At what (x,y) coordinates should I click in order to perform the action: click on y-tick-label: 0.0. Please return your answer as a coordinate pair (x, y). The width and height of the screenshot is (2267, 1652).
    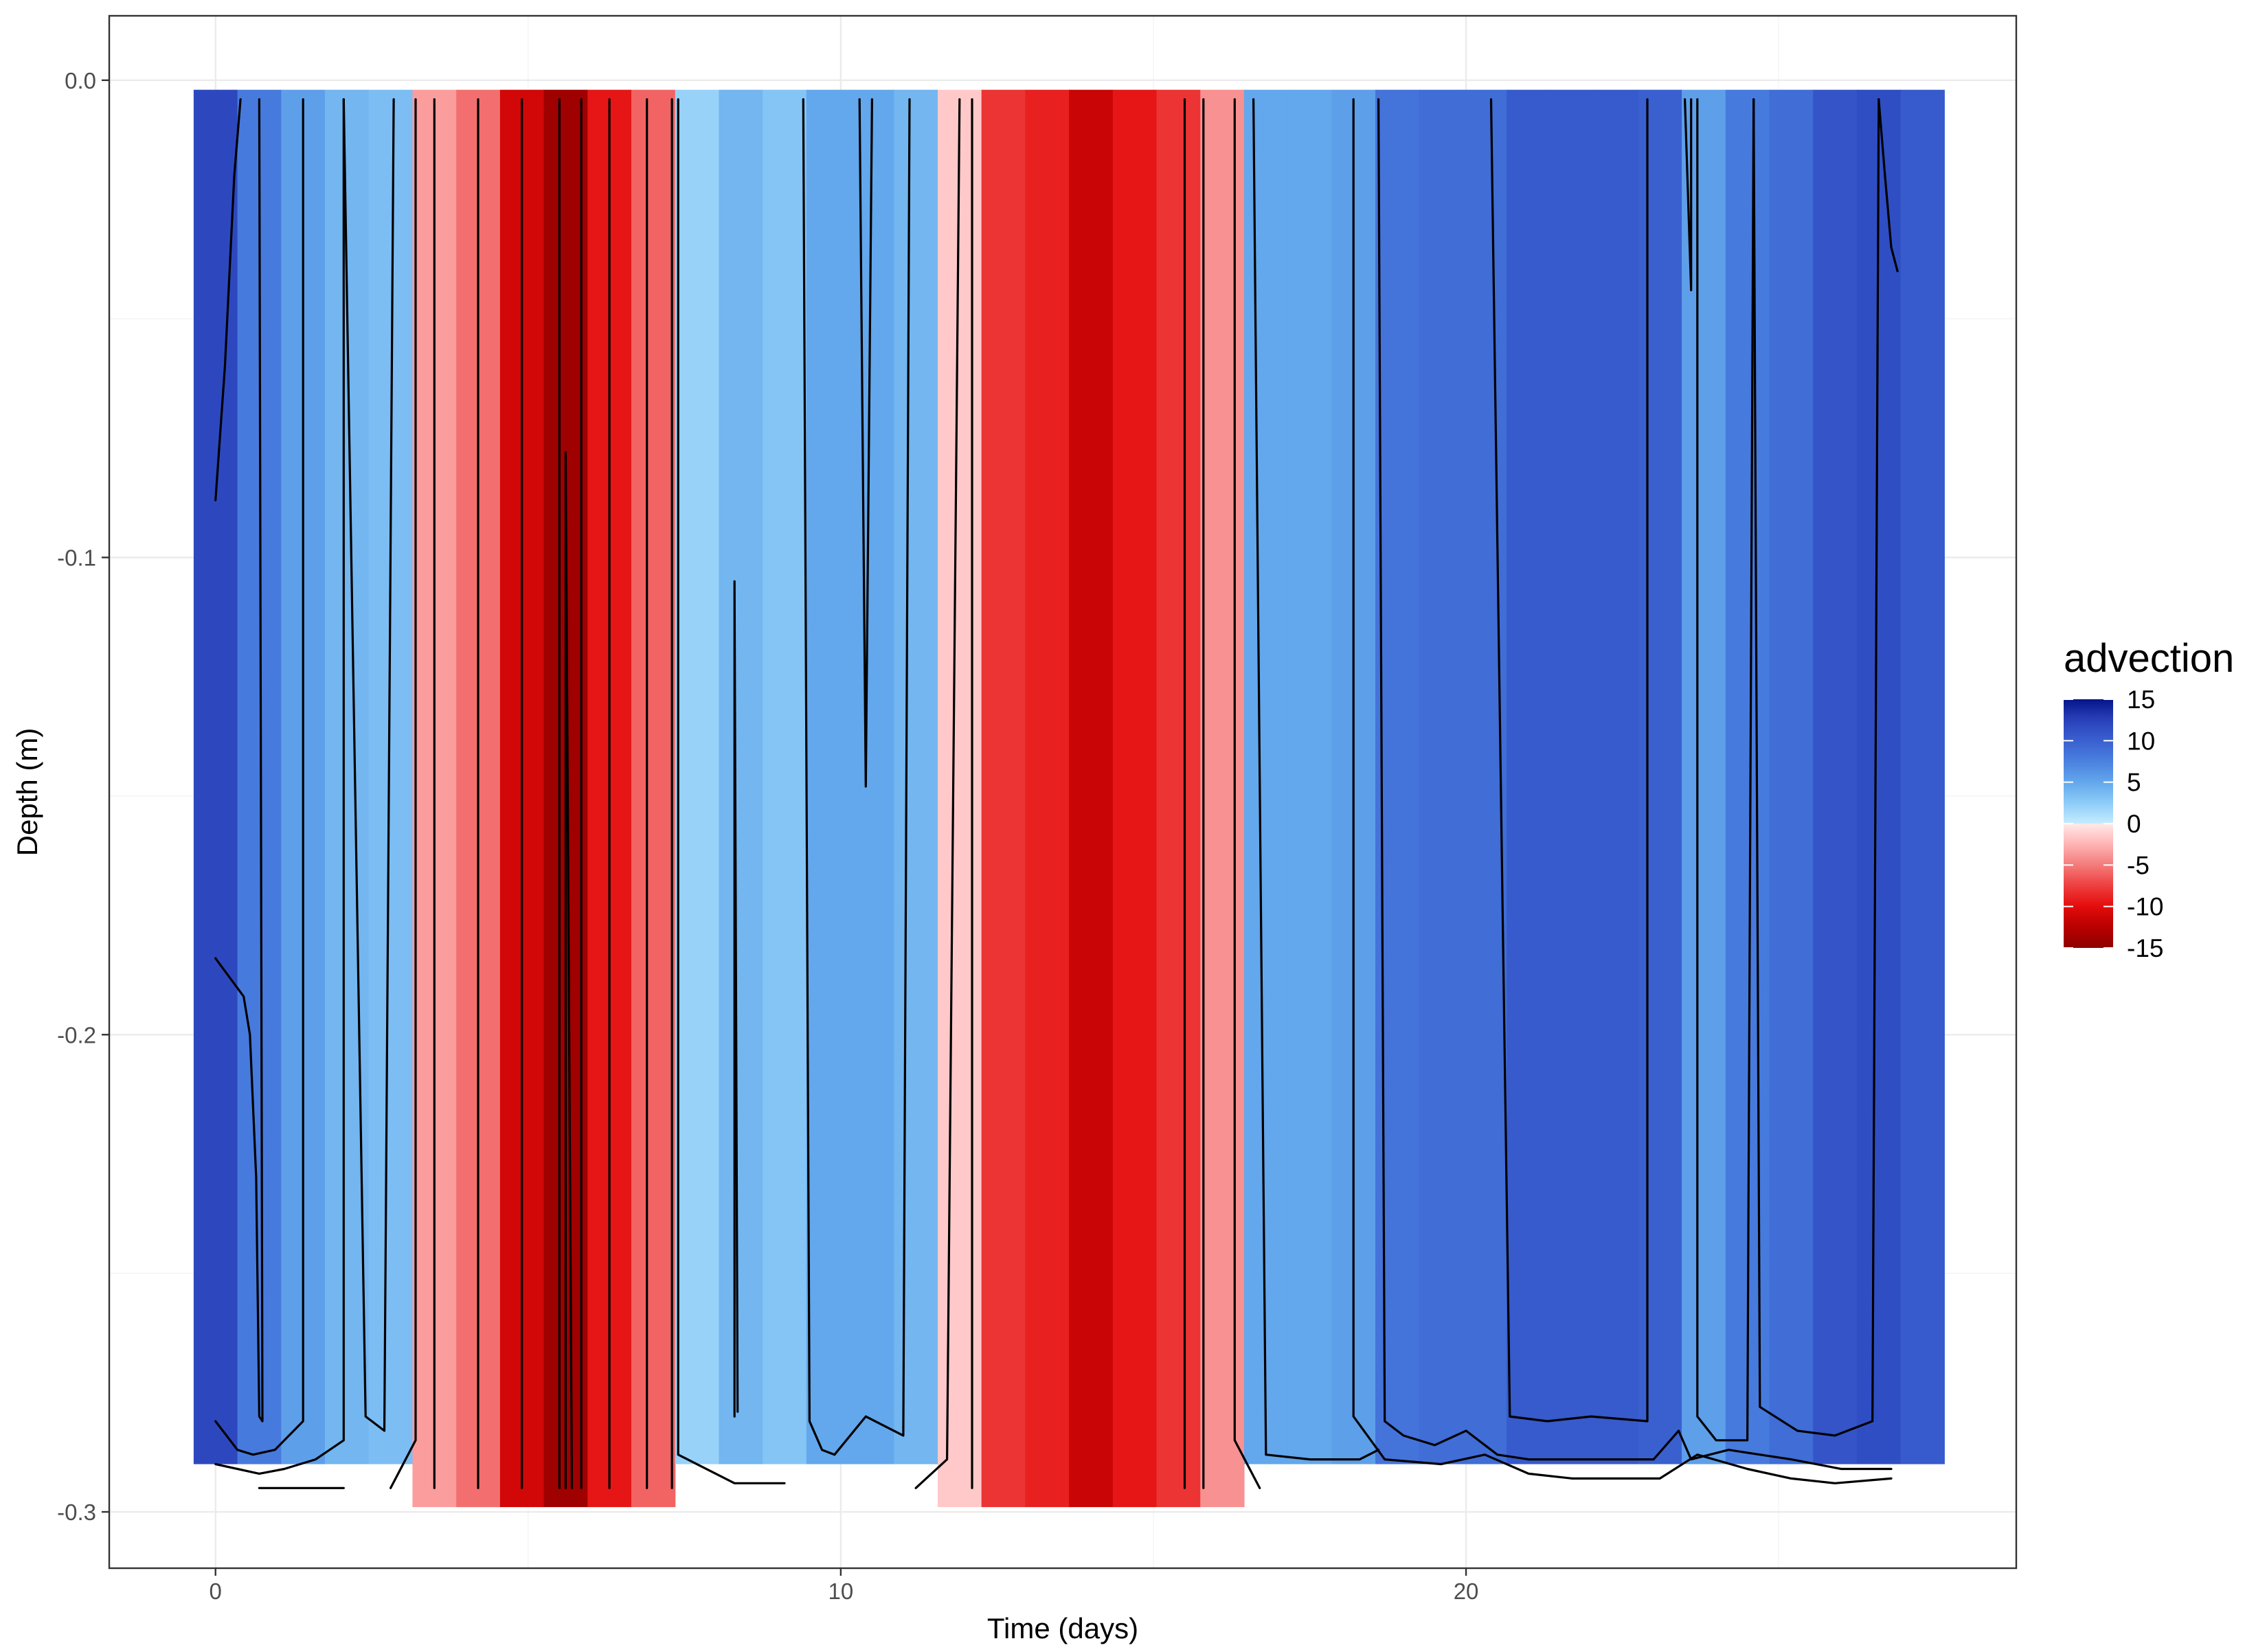
    Looking at the image, I should click on (81, 80).